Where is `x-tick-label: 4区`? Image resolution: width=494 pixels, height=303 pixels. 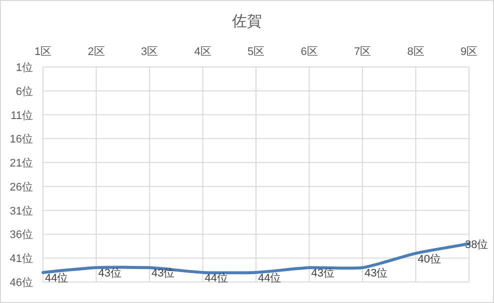
x-tick-label: 4区 is located at coordinates (203, 52).